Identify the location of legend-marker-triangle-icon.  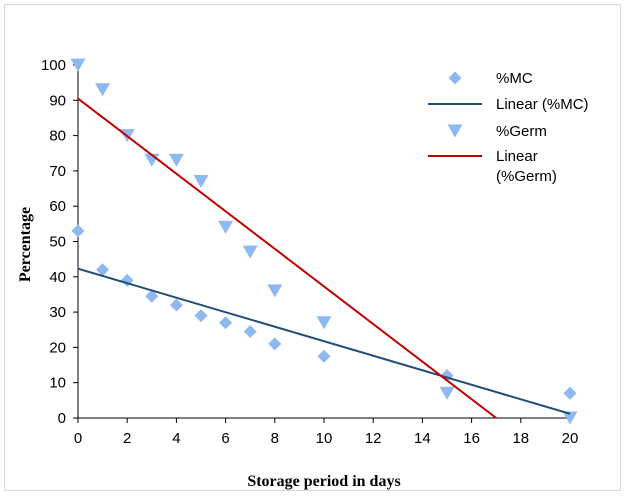
(455, 131).